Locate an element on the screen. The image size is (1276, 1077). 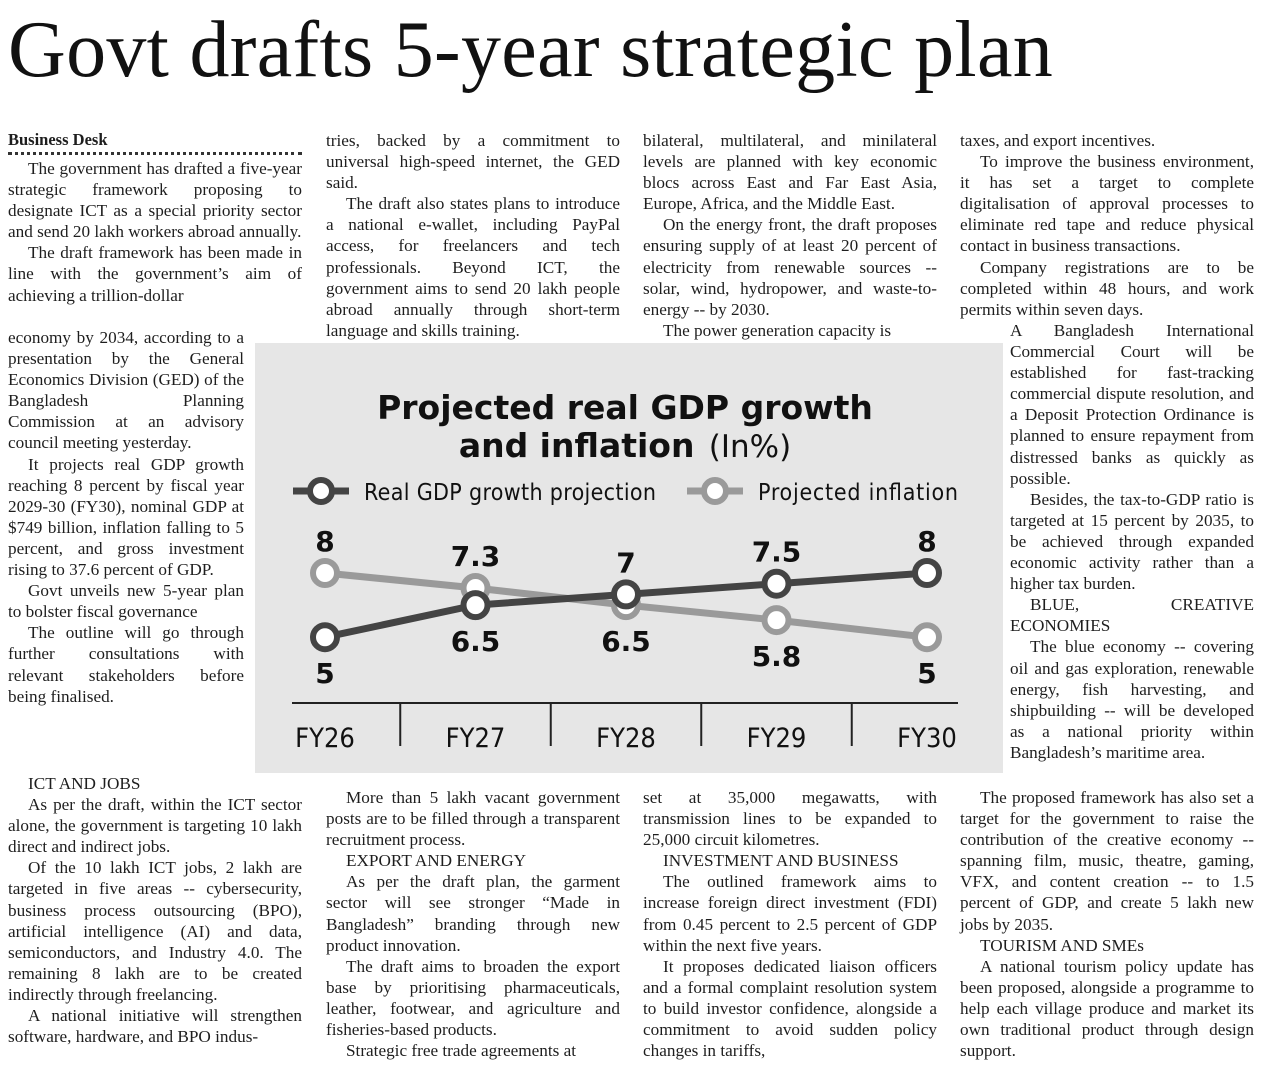
legend-label: Real GDP growth projection is located at coordinates (510, 493).